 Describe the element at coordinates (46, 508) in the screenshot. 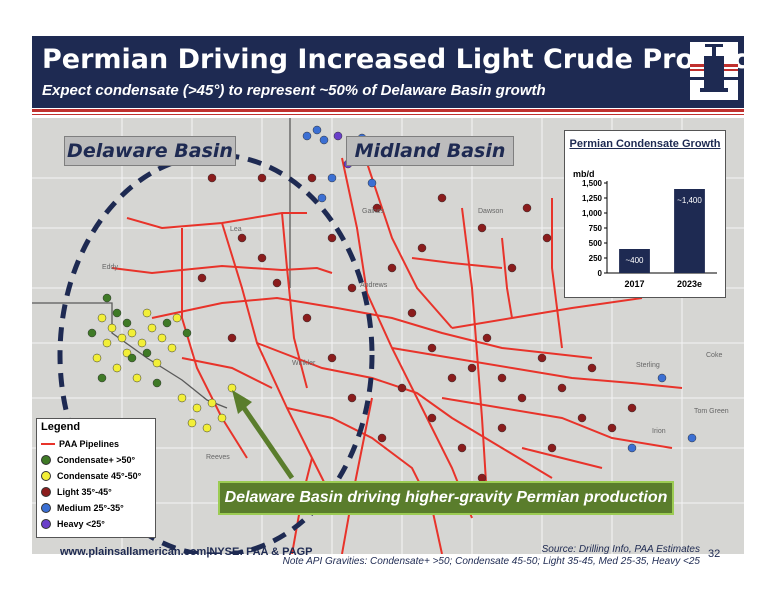

I see `blue-dot-icon` at that location.